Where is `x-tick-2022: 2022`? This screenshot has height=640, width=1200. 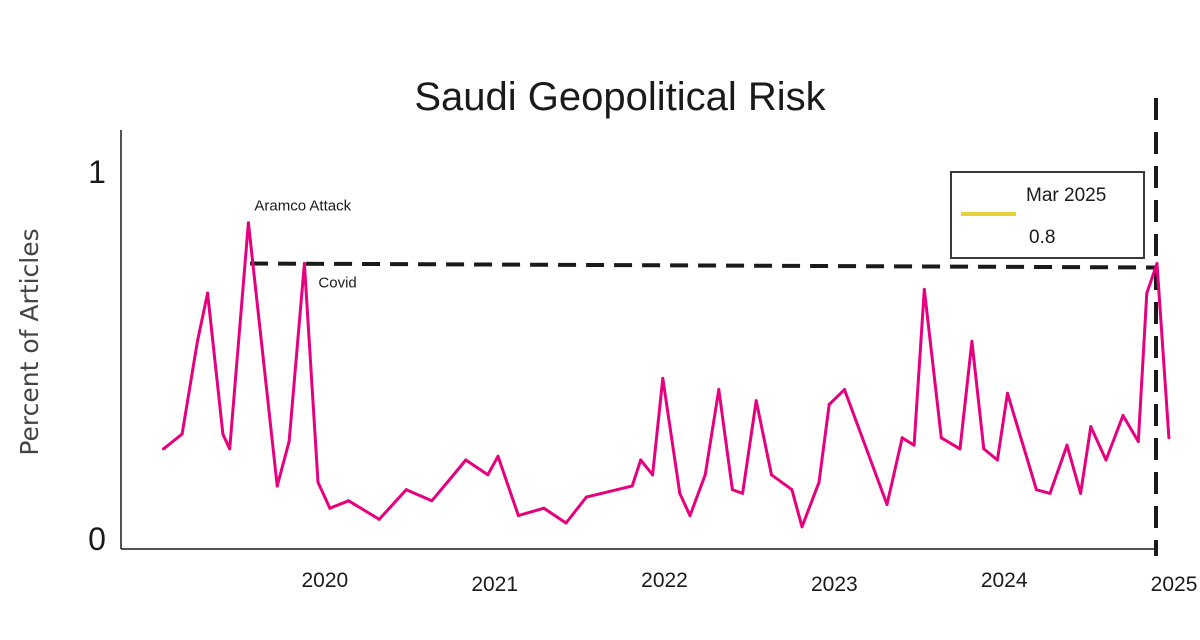
x-tick-2022: 2022 is located at coordinates (664, 580).